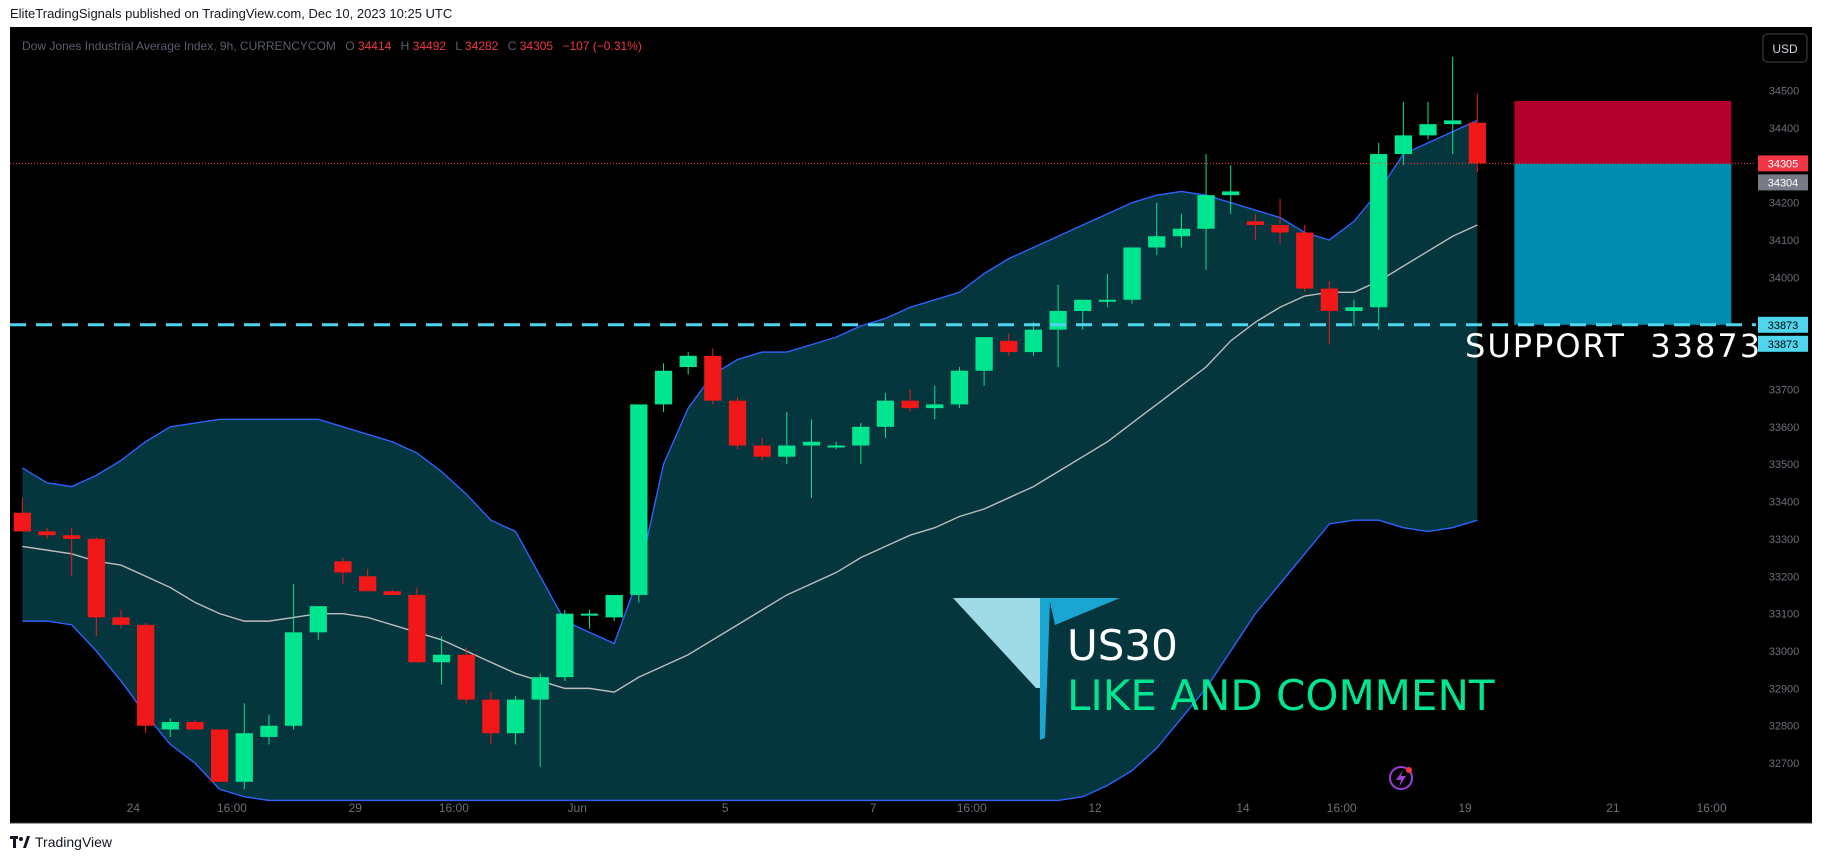 The height and width of the screenshot is (863, 1826). I want to click on price-tick-label: 32800, so click(1784, 727).